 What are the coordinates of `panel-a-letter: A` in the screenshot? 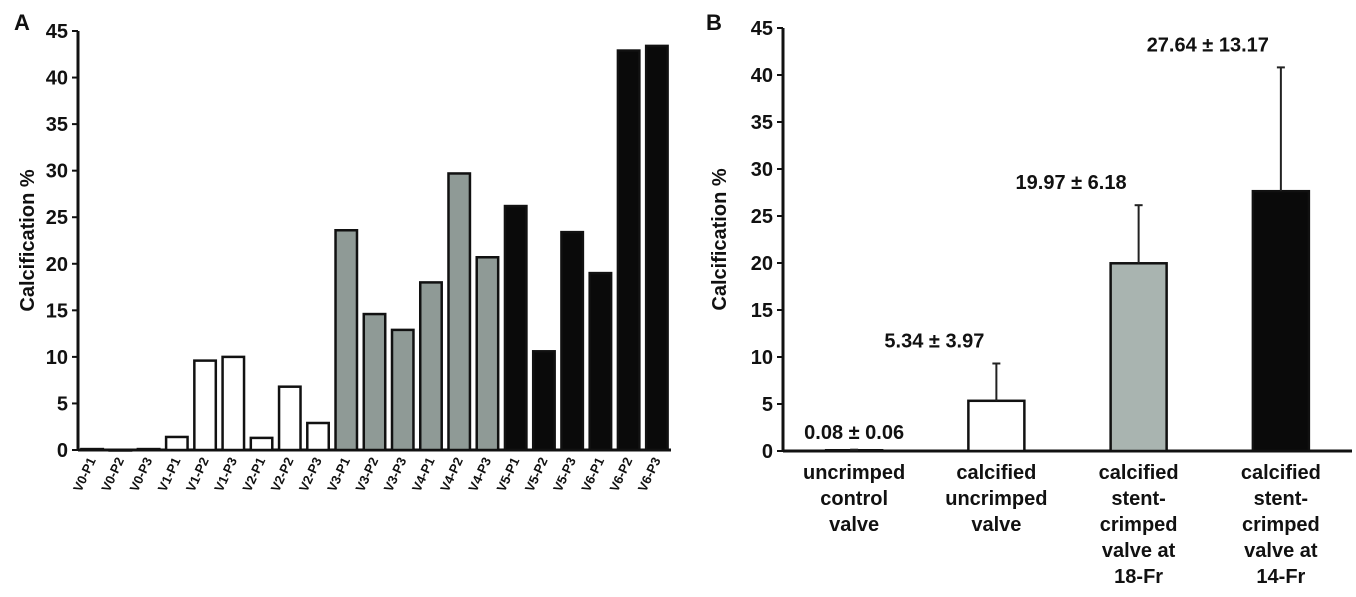 It's located at (22, 22).